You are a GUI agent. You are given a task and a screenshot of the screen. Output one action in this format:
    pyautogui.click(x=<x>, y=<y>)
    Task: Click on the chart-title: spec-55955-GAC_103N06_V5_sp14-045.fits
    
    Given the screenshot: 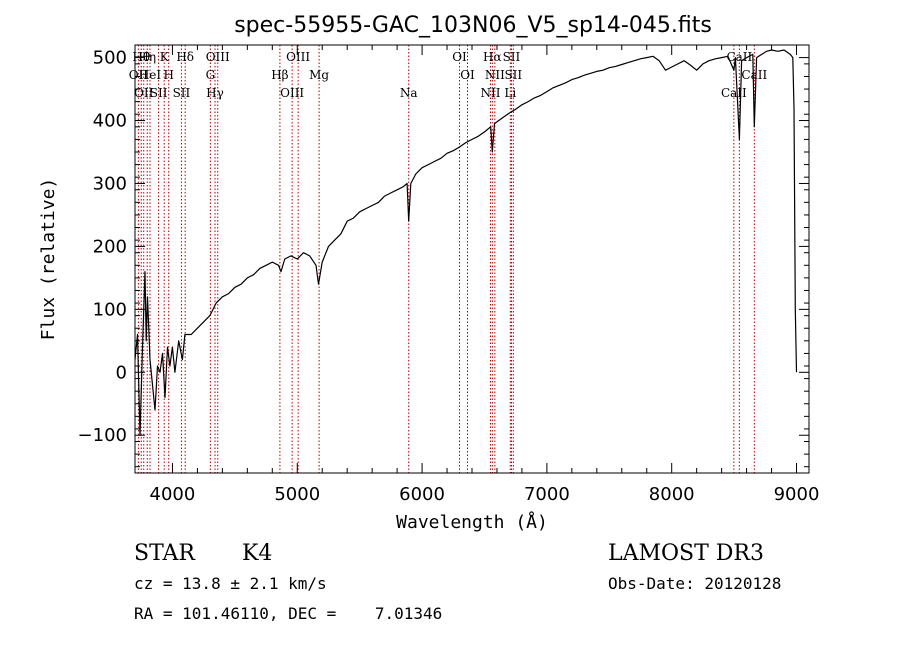 What is the action you would take?
    pyautogui.click(x=473, y=25)
    